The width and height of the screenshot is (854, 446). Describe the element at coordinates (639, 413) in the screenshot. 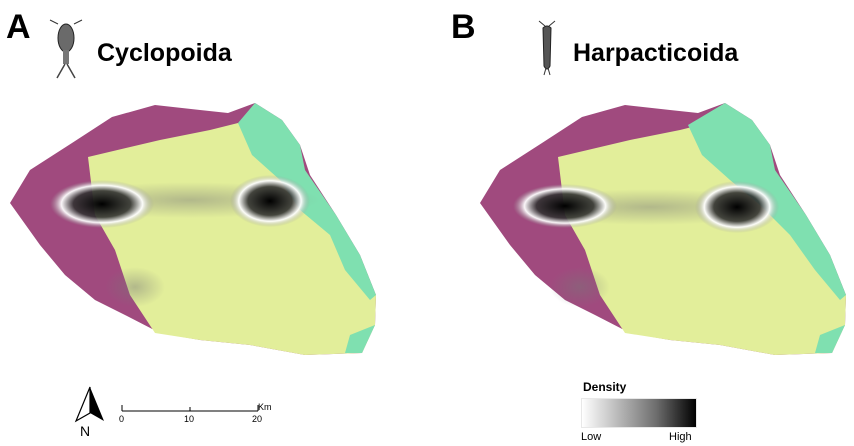

I see `legend-gradient` at that location.